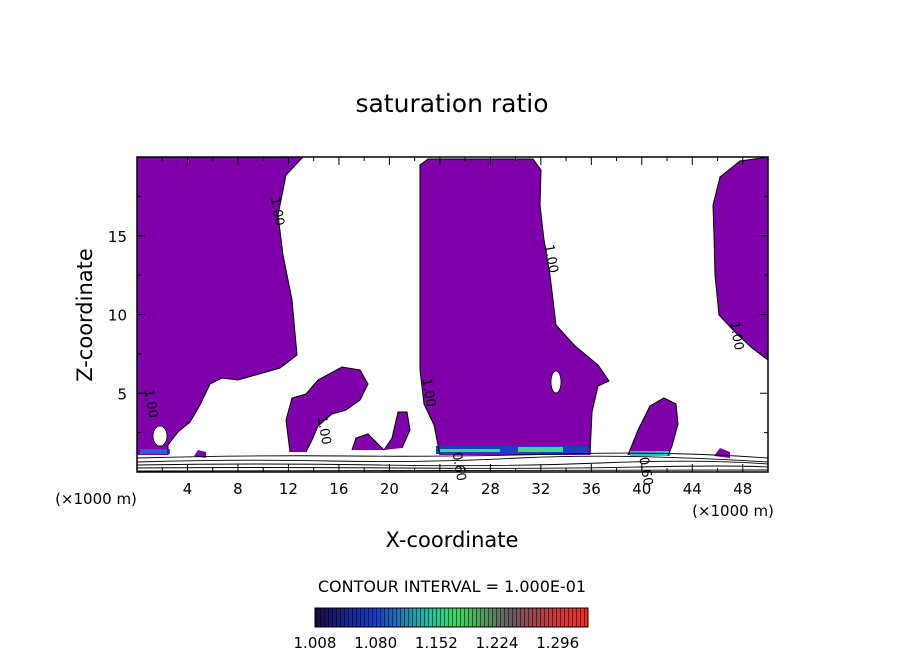 The height and width of the screenshot is (654, 904). What do you see at coordinates (288, 489) in the screenshot?
I see `x-tick-label: 12` at bounding box center [288, 489].